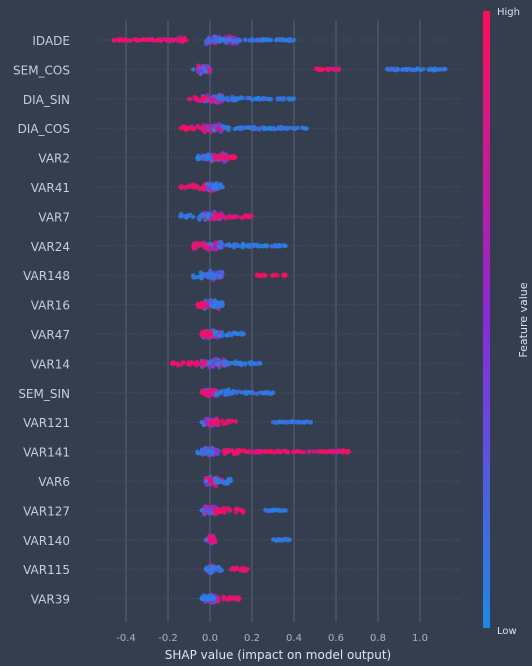 The image size is (532, 666). Describe the element at coordinates (210, 638) in the screenshot. I see `x-tick-label: 0.0` at that location.